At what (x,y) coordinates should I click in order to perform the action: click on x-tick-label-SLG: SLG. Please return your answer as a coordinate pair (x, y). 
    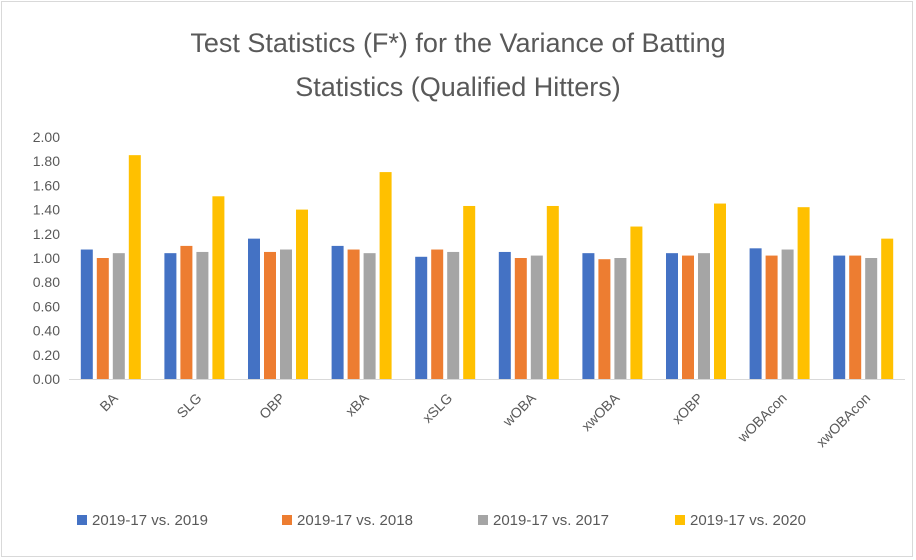
    Looking at the image, I should click on (188, 405).